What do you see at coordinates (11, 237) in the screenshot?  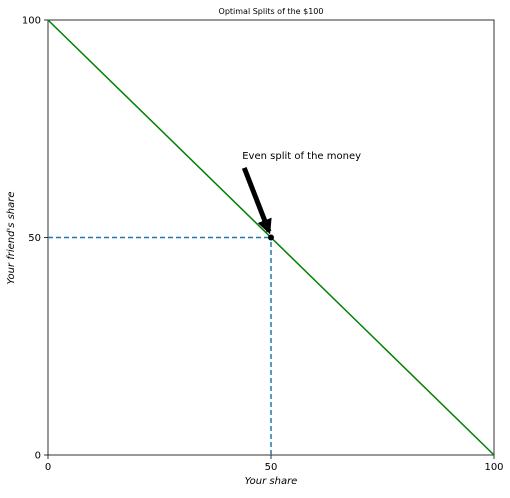 I see `y-axis-label: Your friend's share` at bounding box center [11, 237].